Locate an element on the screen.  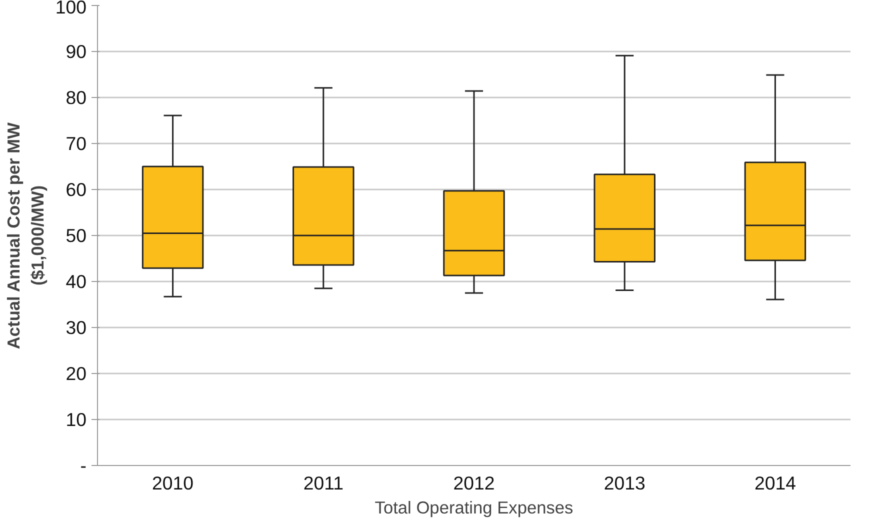
y-axis-title: Actual Annual Cost per MW ($1,000/MW) is located at coordinates (25, 236).